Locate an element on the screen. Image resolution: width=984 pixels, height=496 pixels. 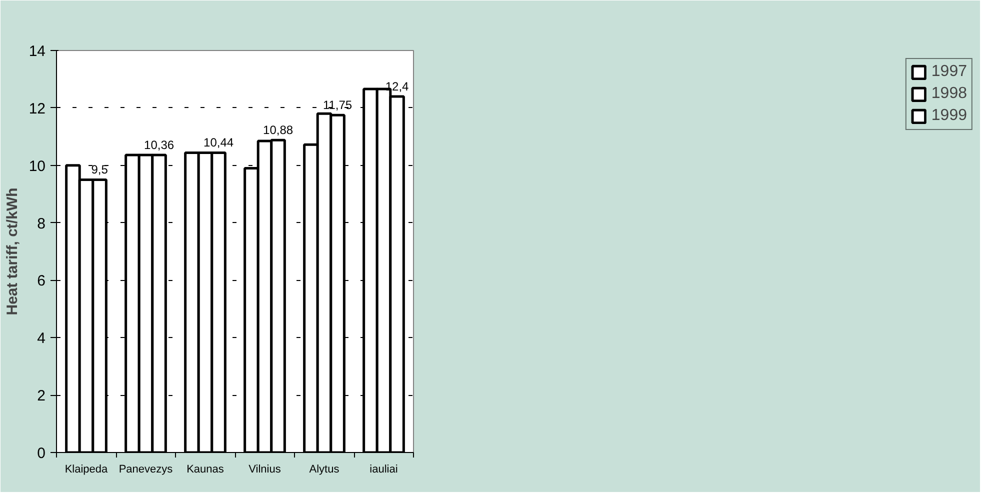
data-label: 11,75 is located at coordinates (337, 105).